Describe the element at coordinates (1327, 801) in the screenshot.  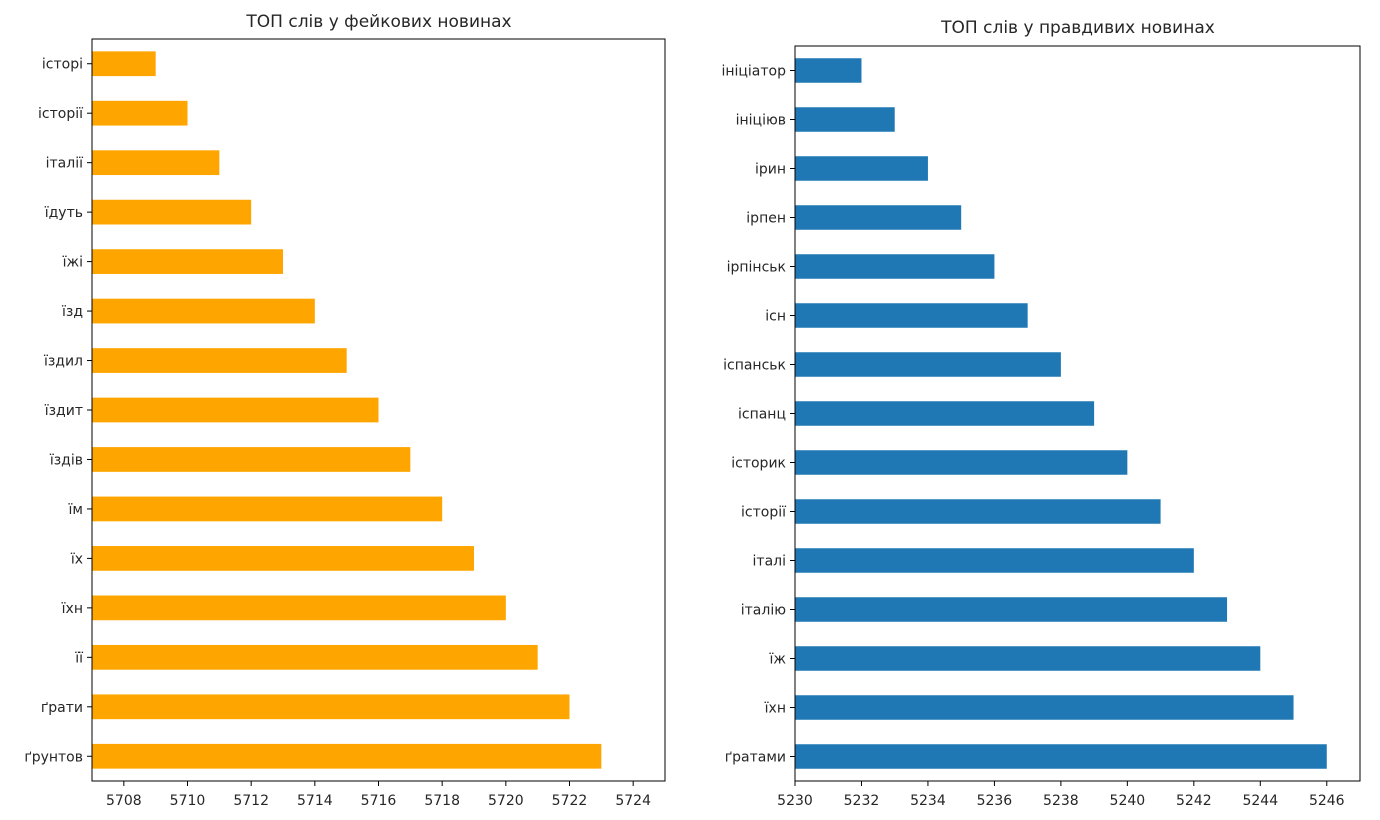
I see `true-xtick-label: 5246` at that location.